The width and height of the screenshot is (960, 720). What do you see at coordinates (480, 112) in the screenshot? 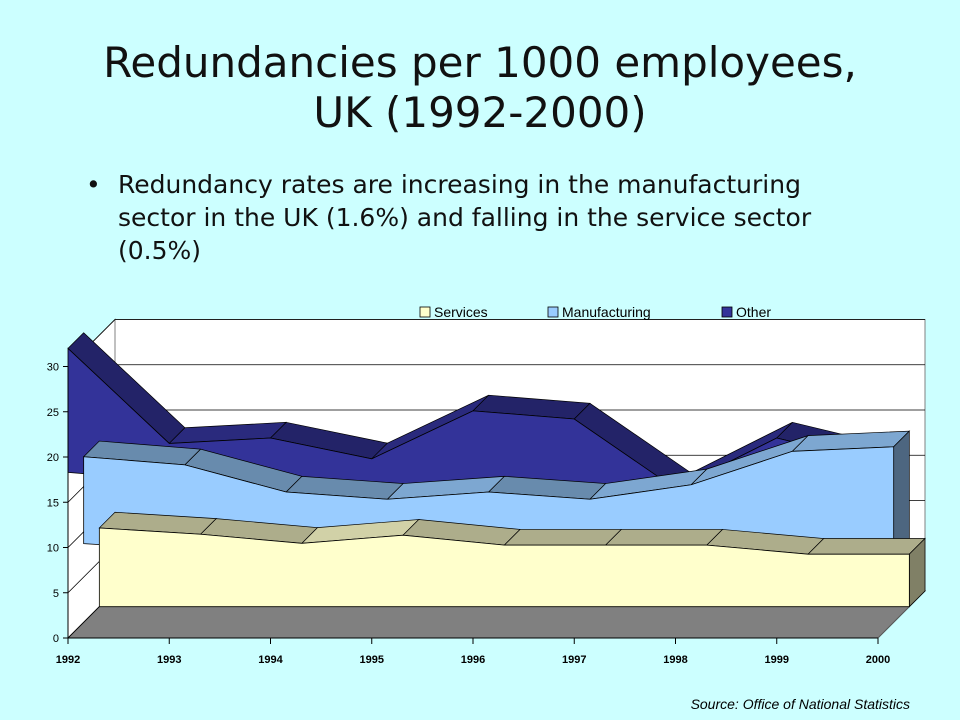
I see `title-line-2: UK (1992-2000)` at bounding box center [480, 112].